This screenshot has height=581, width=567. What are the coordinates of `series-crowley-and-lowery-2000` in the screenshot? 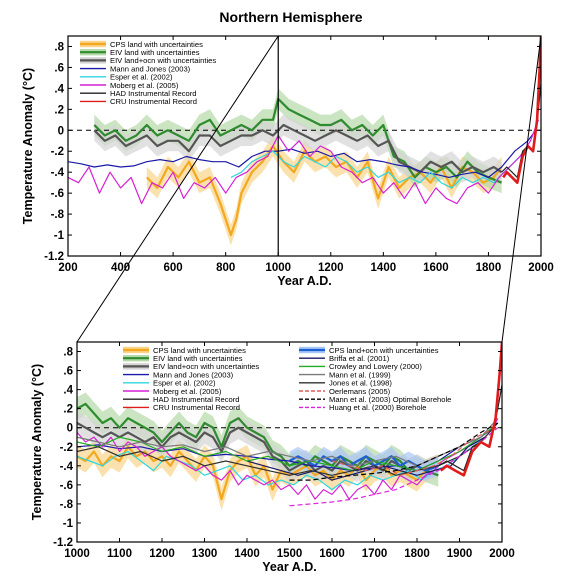 It's located at (288, 447).